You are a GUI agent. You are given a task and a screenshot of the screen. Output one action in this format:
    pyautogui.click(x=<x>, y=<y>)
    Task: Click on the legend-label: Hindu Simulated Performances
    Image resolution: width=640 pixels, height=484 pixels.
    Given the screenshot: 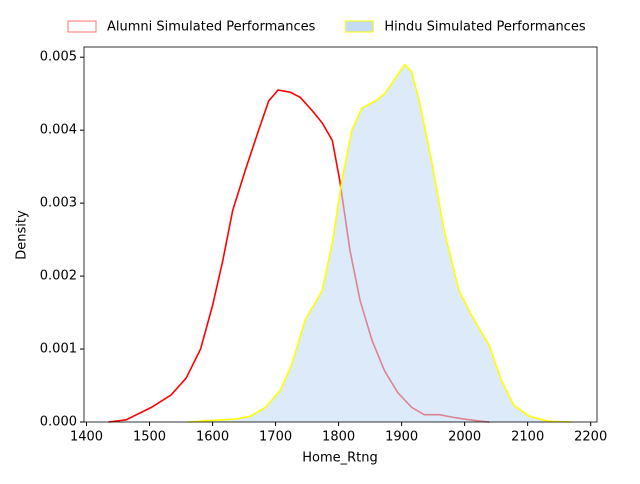 What is the action you would take?
    pyautogui.click(x=484, y=27)
    